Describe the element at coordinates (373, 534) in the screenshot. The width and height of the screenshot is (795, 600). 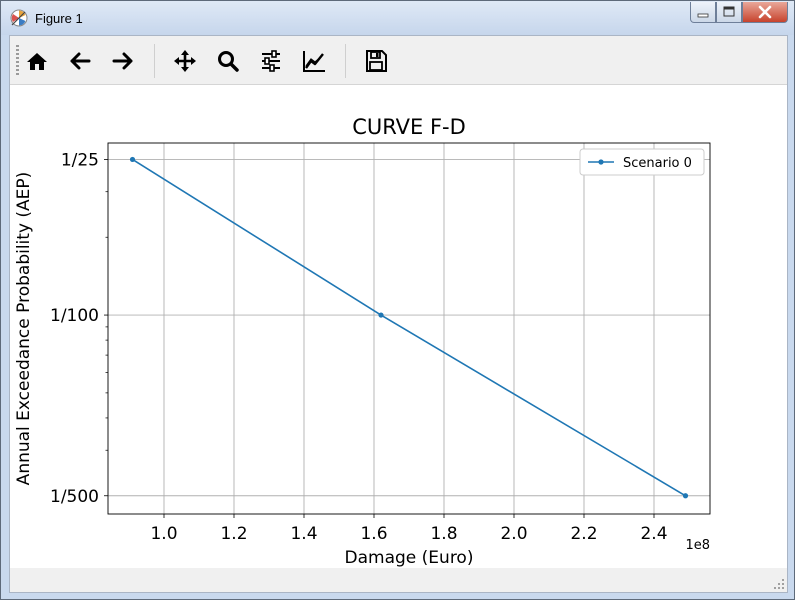
I see `x-tick-label: 1.6` at that location.